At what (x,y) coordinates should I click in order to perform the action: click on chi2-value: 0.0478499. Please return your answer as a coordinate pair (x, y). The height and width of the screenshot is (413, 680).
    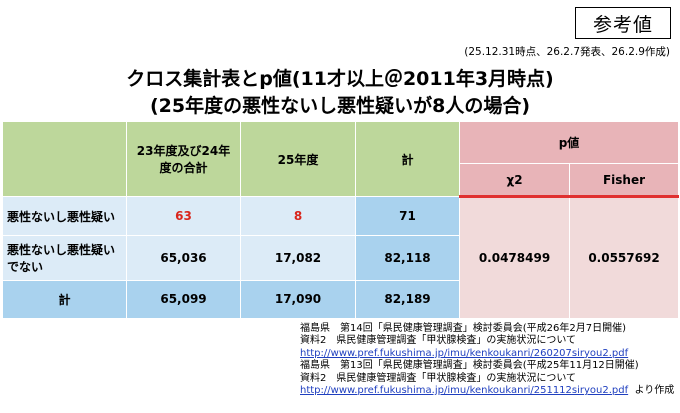
    Looking at the image, I should click on (514, 257).